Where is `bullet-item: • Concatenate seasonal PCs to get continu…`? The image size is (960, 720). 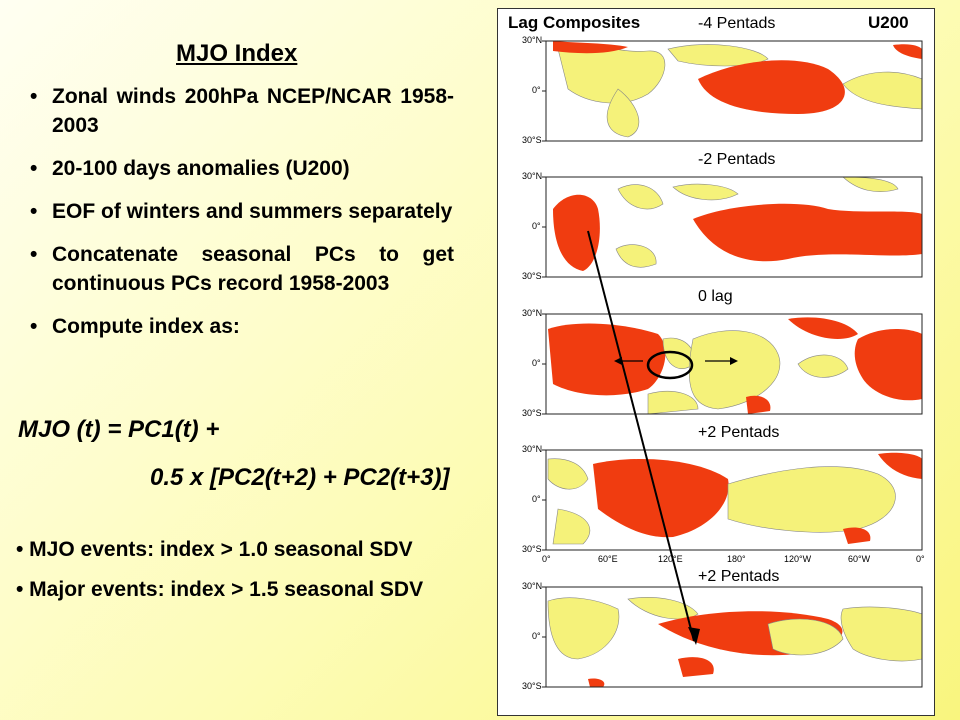
bullet-item: • Concatenate seasonal PCs to get continu… is located at coordinates (242, 269).